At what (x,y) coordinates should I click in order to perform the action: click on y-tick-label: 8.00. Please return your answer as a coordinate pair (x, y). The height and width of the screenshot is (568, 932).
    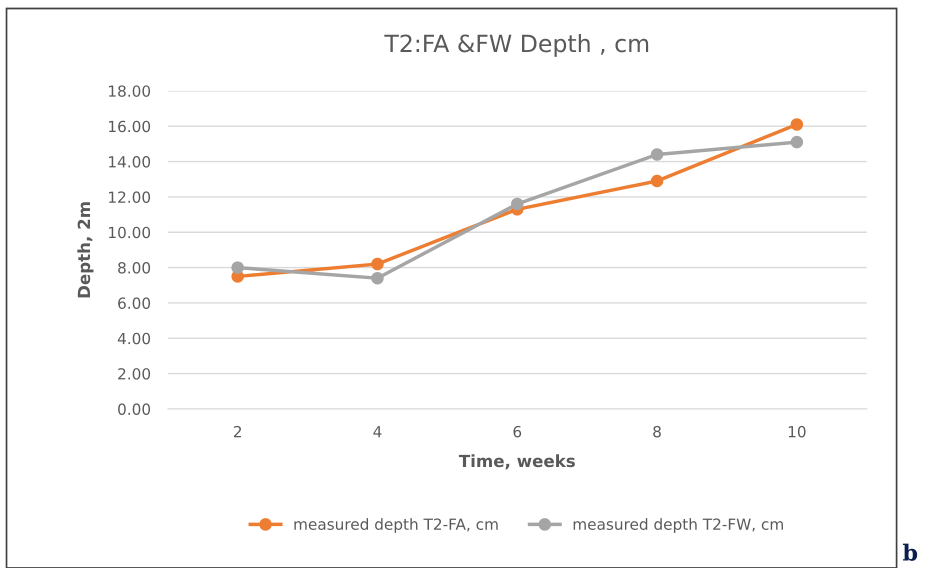
    Looking at the image, I should click on (134, 268).